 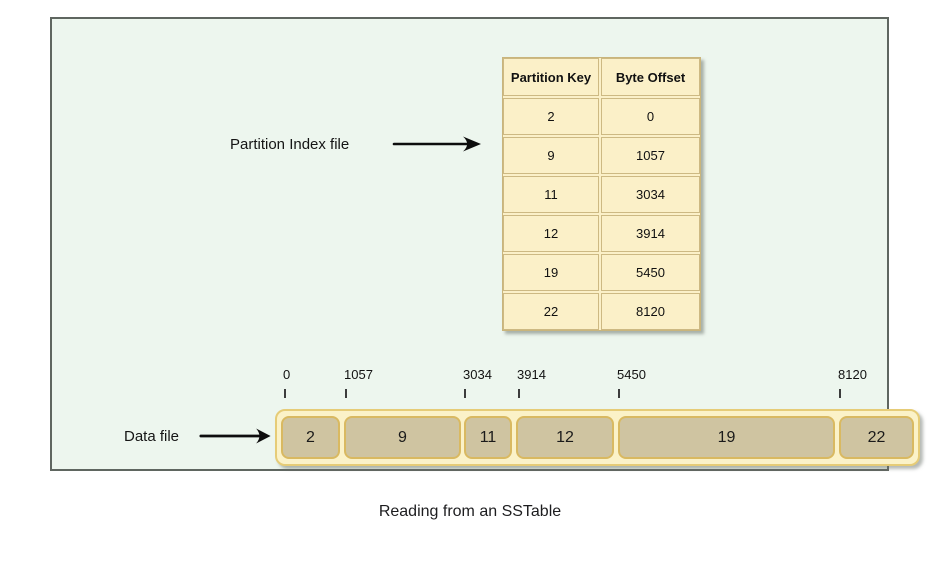 What do you see at coordinates (287, 374) in the screenshot?
I see `tick-label: 0` at bounding box center [287, 374].